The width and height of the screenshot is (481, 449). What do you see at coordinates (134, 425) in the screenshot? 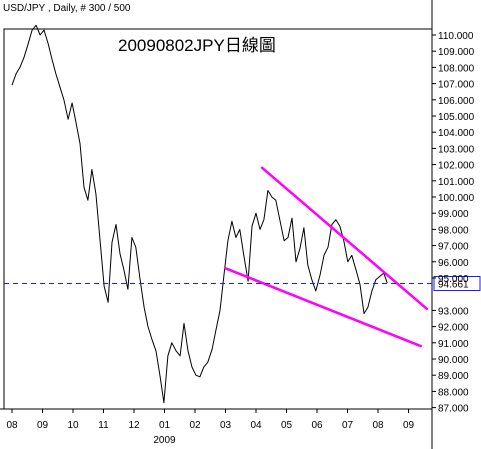
I see `x-tick-label: 12` at bounding box center [134, 425].